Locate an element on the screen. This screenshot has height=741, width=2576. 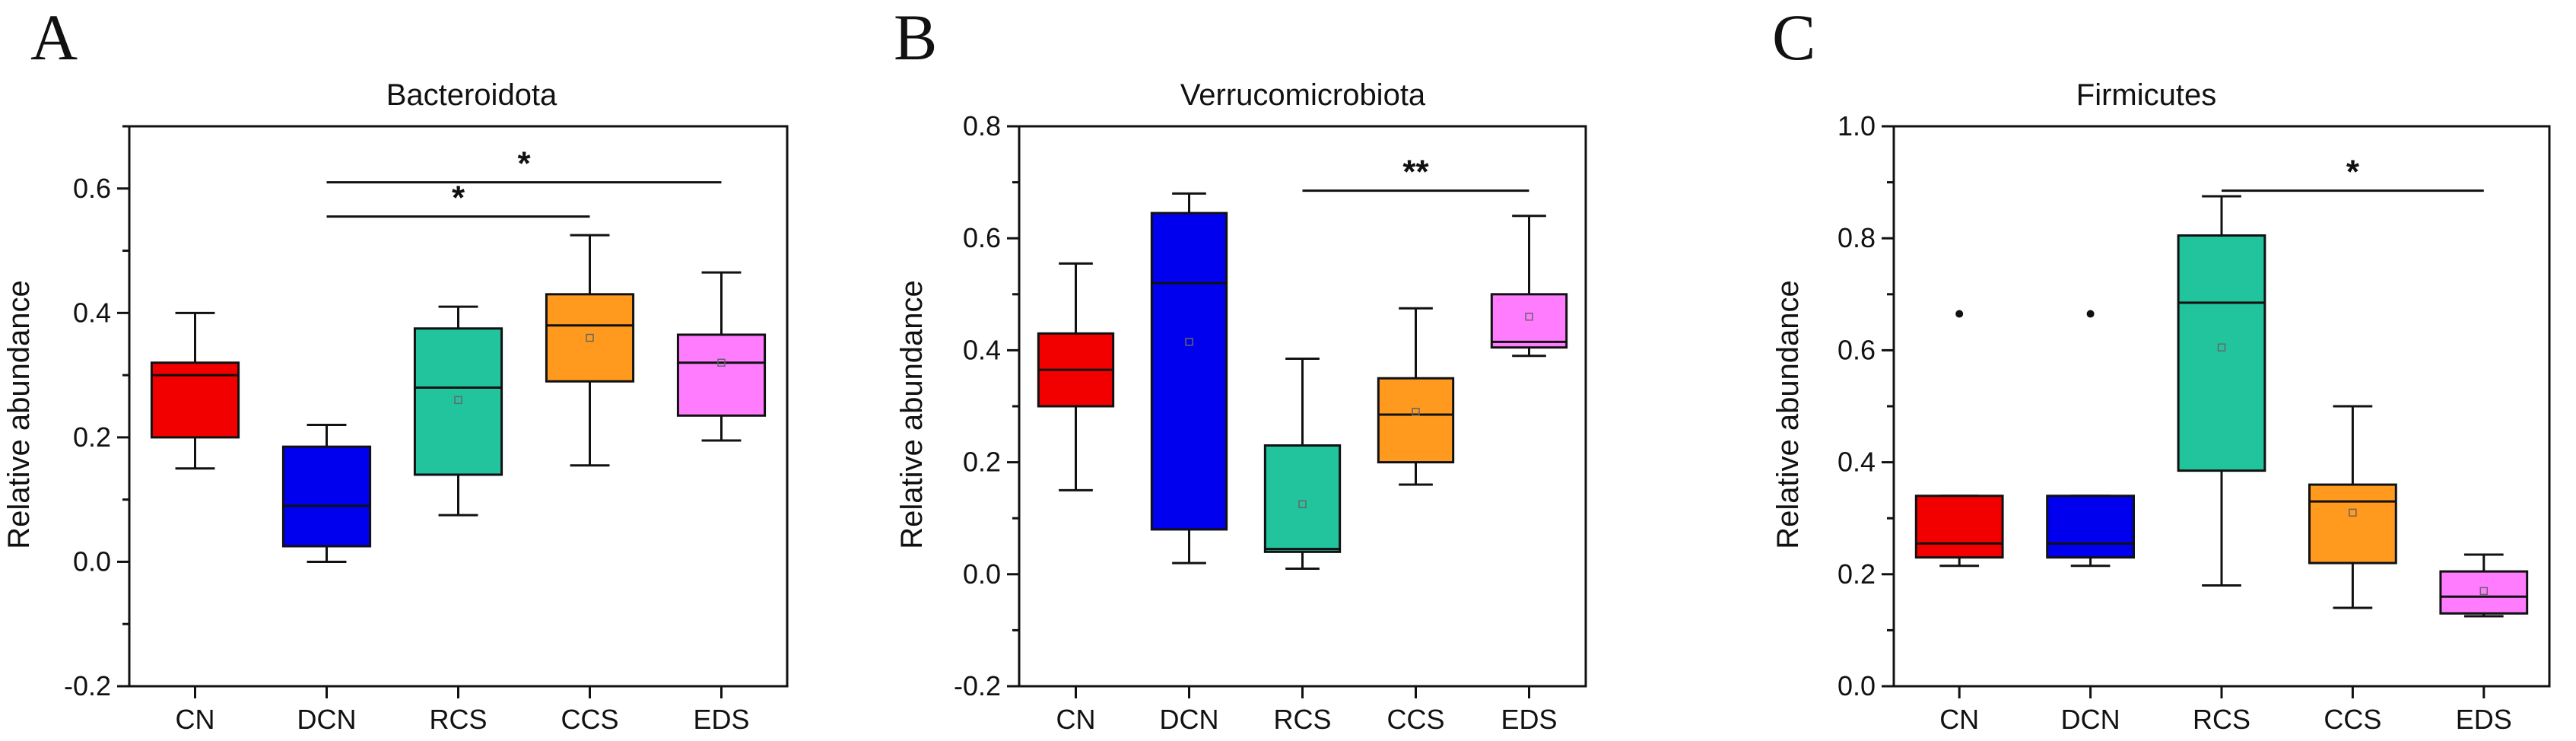
chart-title: Verrucomicrobiota is located at coordinates (1303, 95).